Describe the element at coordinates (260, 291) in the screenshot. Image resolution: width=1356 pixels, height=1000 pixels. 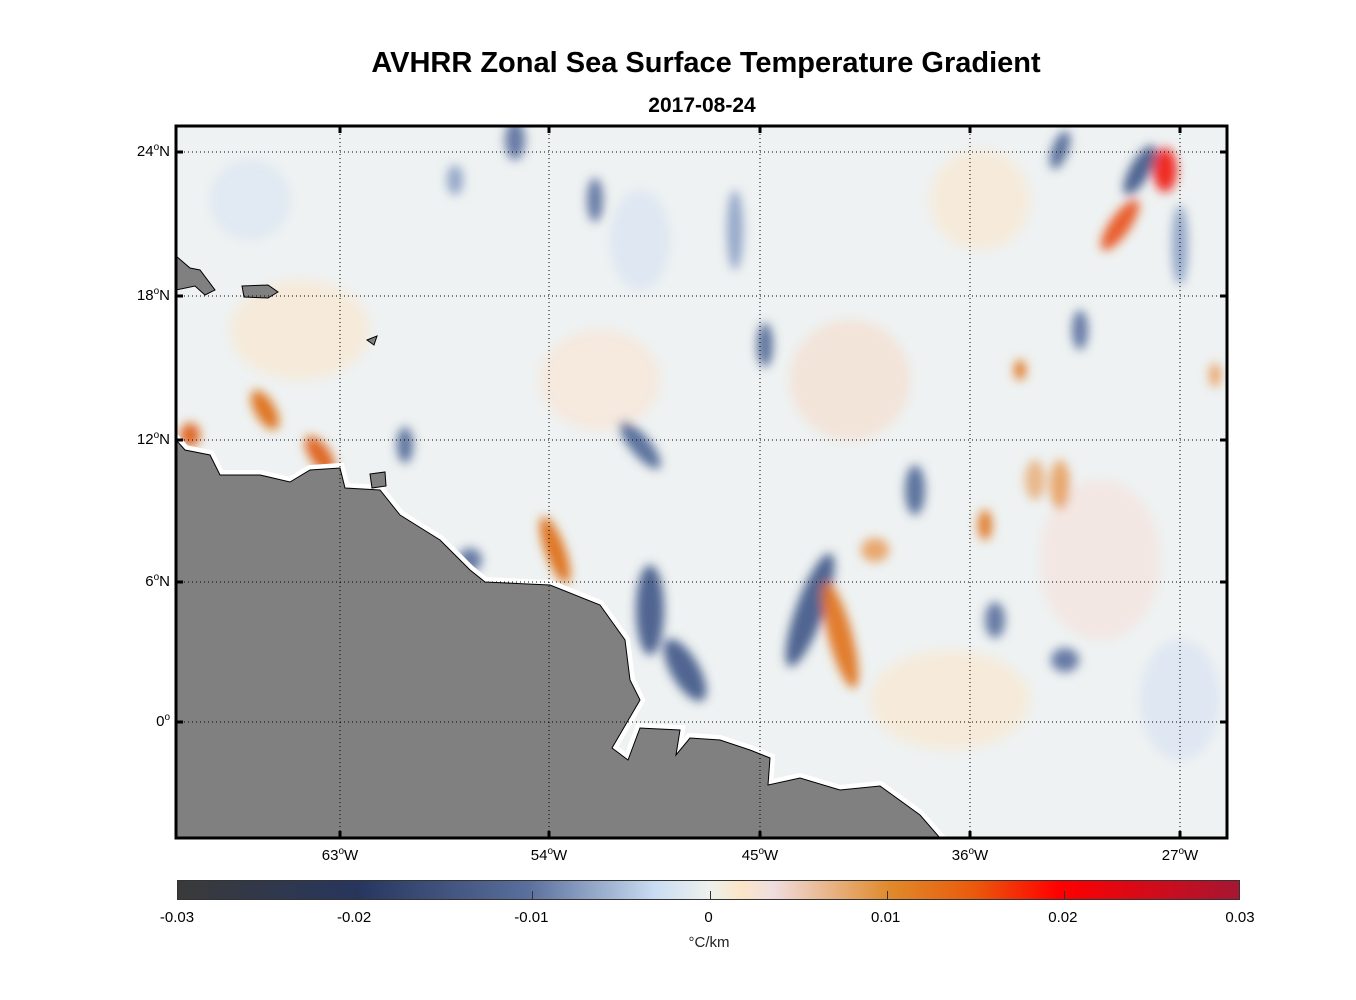
I see `island-puerto-rico` at that location.